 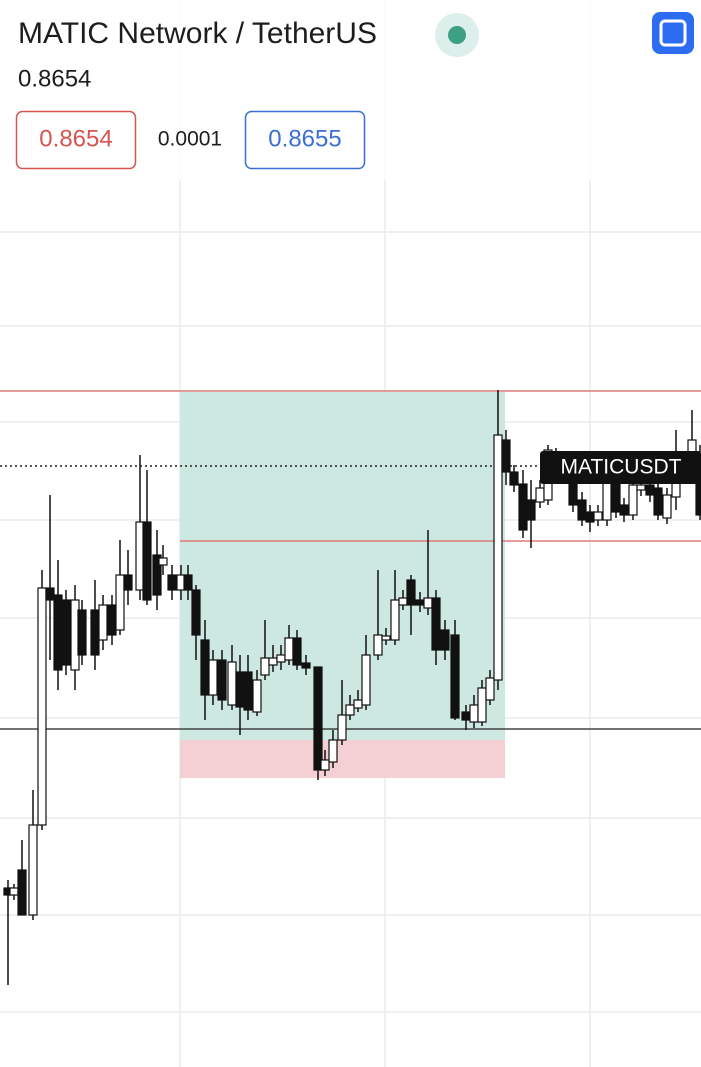 I want to click on status-dot, so click(x=457, y=35).